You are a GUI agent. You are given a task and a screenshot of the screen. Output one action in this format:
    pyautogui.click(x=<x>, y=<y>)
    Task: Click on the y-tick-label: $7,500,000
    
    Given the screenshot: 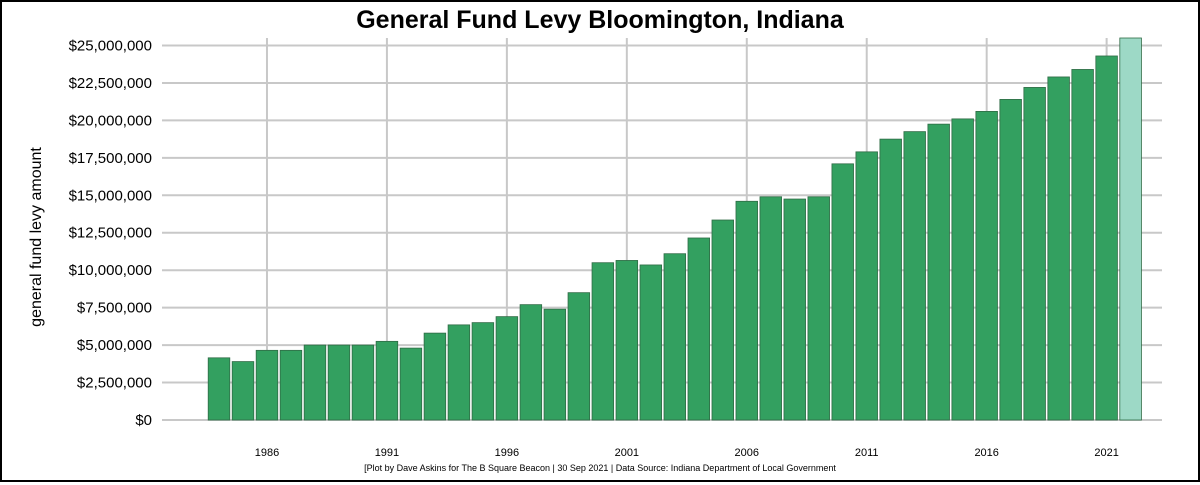 What is the action you would take?
    pyautogui.click(x=114, y=308)
    